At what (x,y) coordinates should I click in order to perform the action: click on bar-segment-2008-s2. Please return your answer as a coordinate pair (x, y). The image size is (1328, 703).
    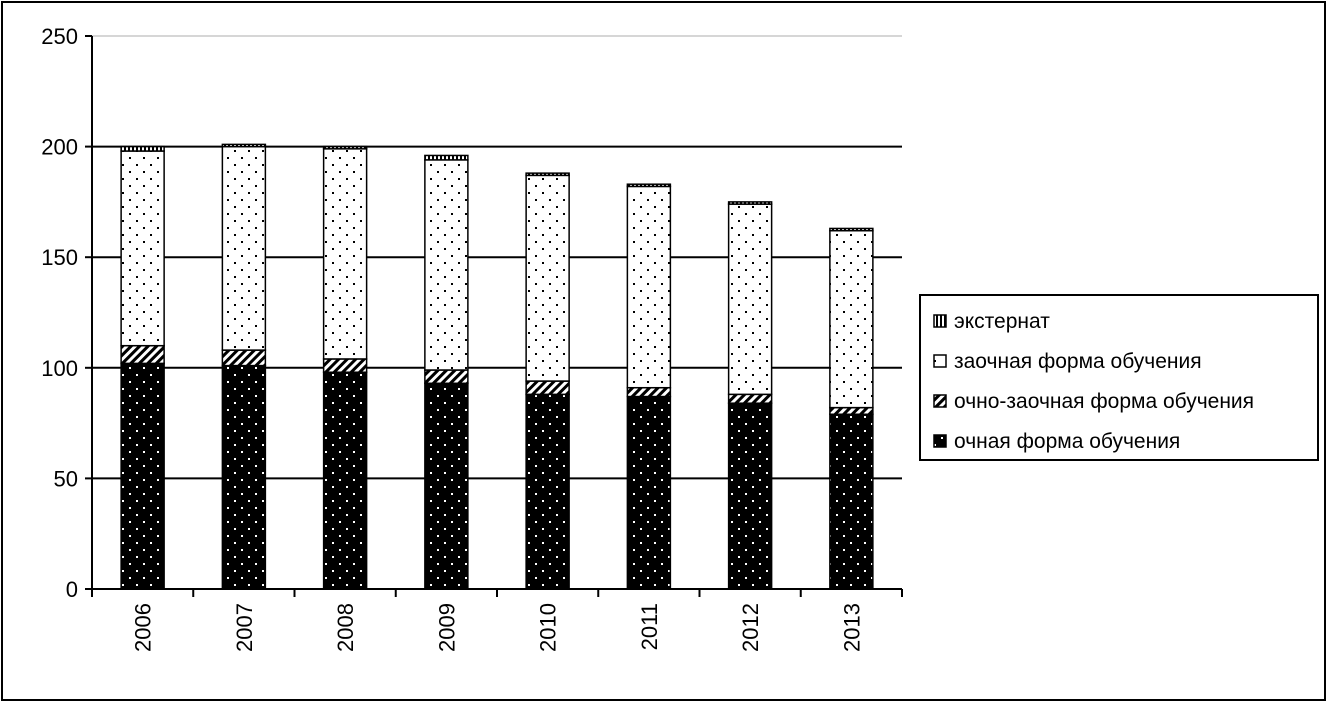
    Looking at the image, I should click on (345, 254).